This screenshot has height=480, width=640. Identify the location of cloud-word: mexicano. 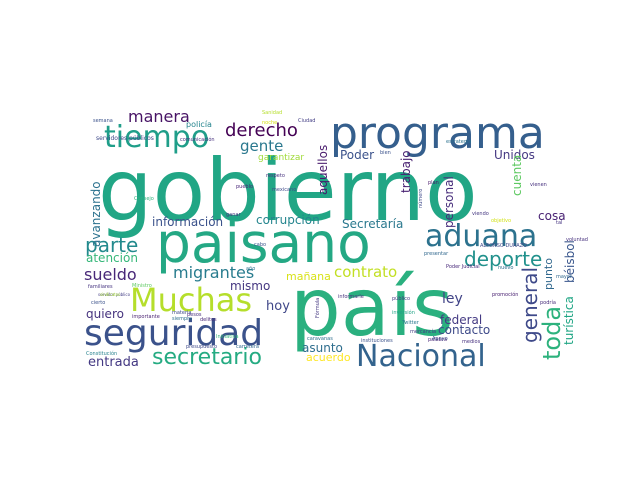
(284, 190).